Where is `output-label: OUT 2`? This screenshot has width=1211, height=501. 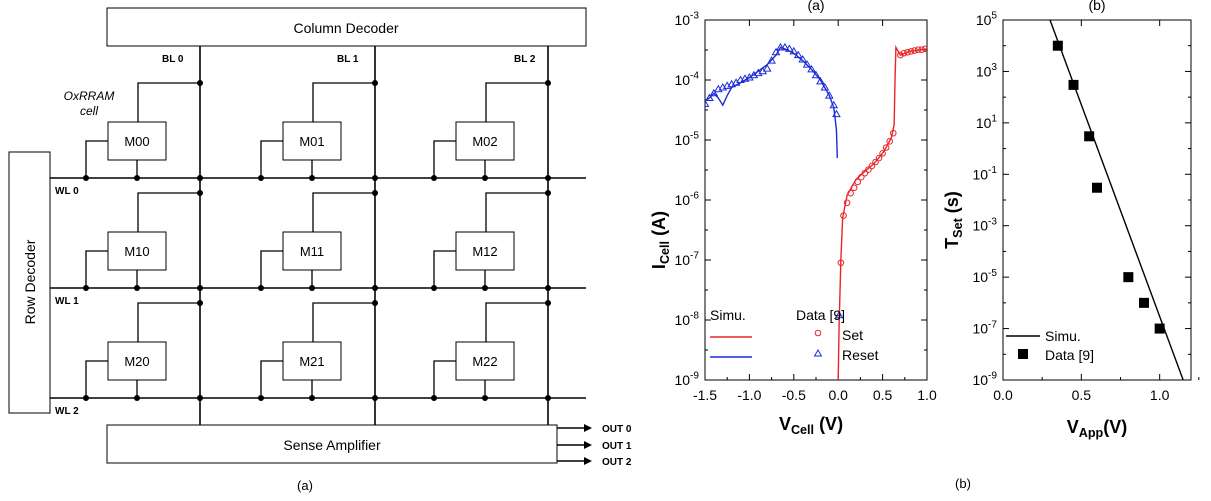 output-label: OUT 2 is located at coordinates (617, 462).